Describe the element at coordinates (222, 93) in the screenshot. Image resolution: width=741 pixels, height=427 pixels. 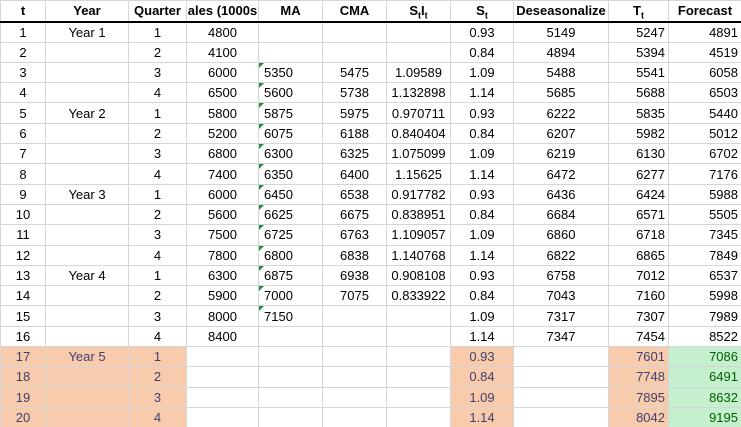
I see `cell-sales-4: 6500` at that location.